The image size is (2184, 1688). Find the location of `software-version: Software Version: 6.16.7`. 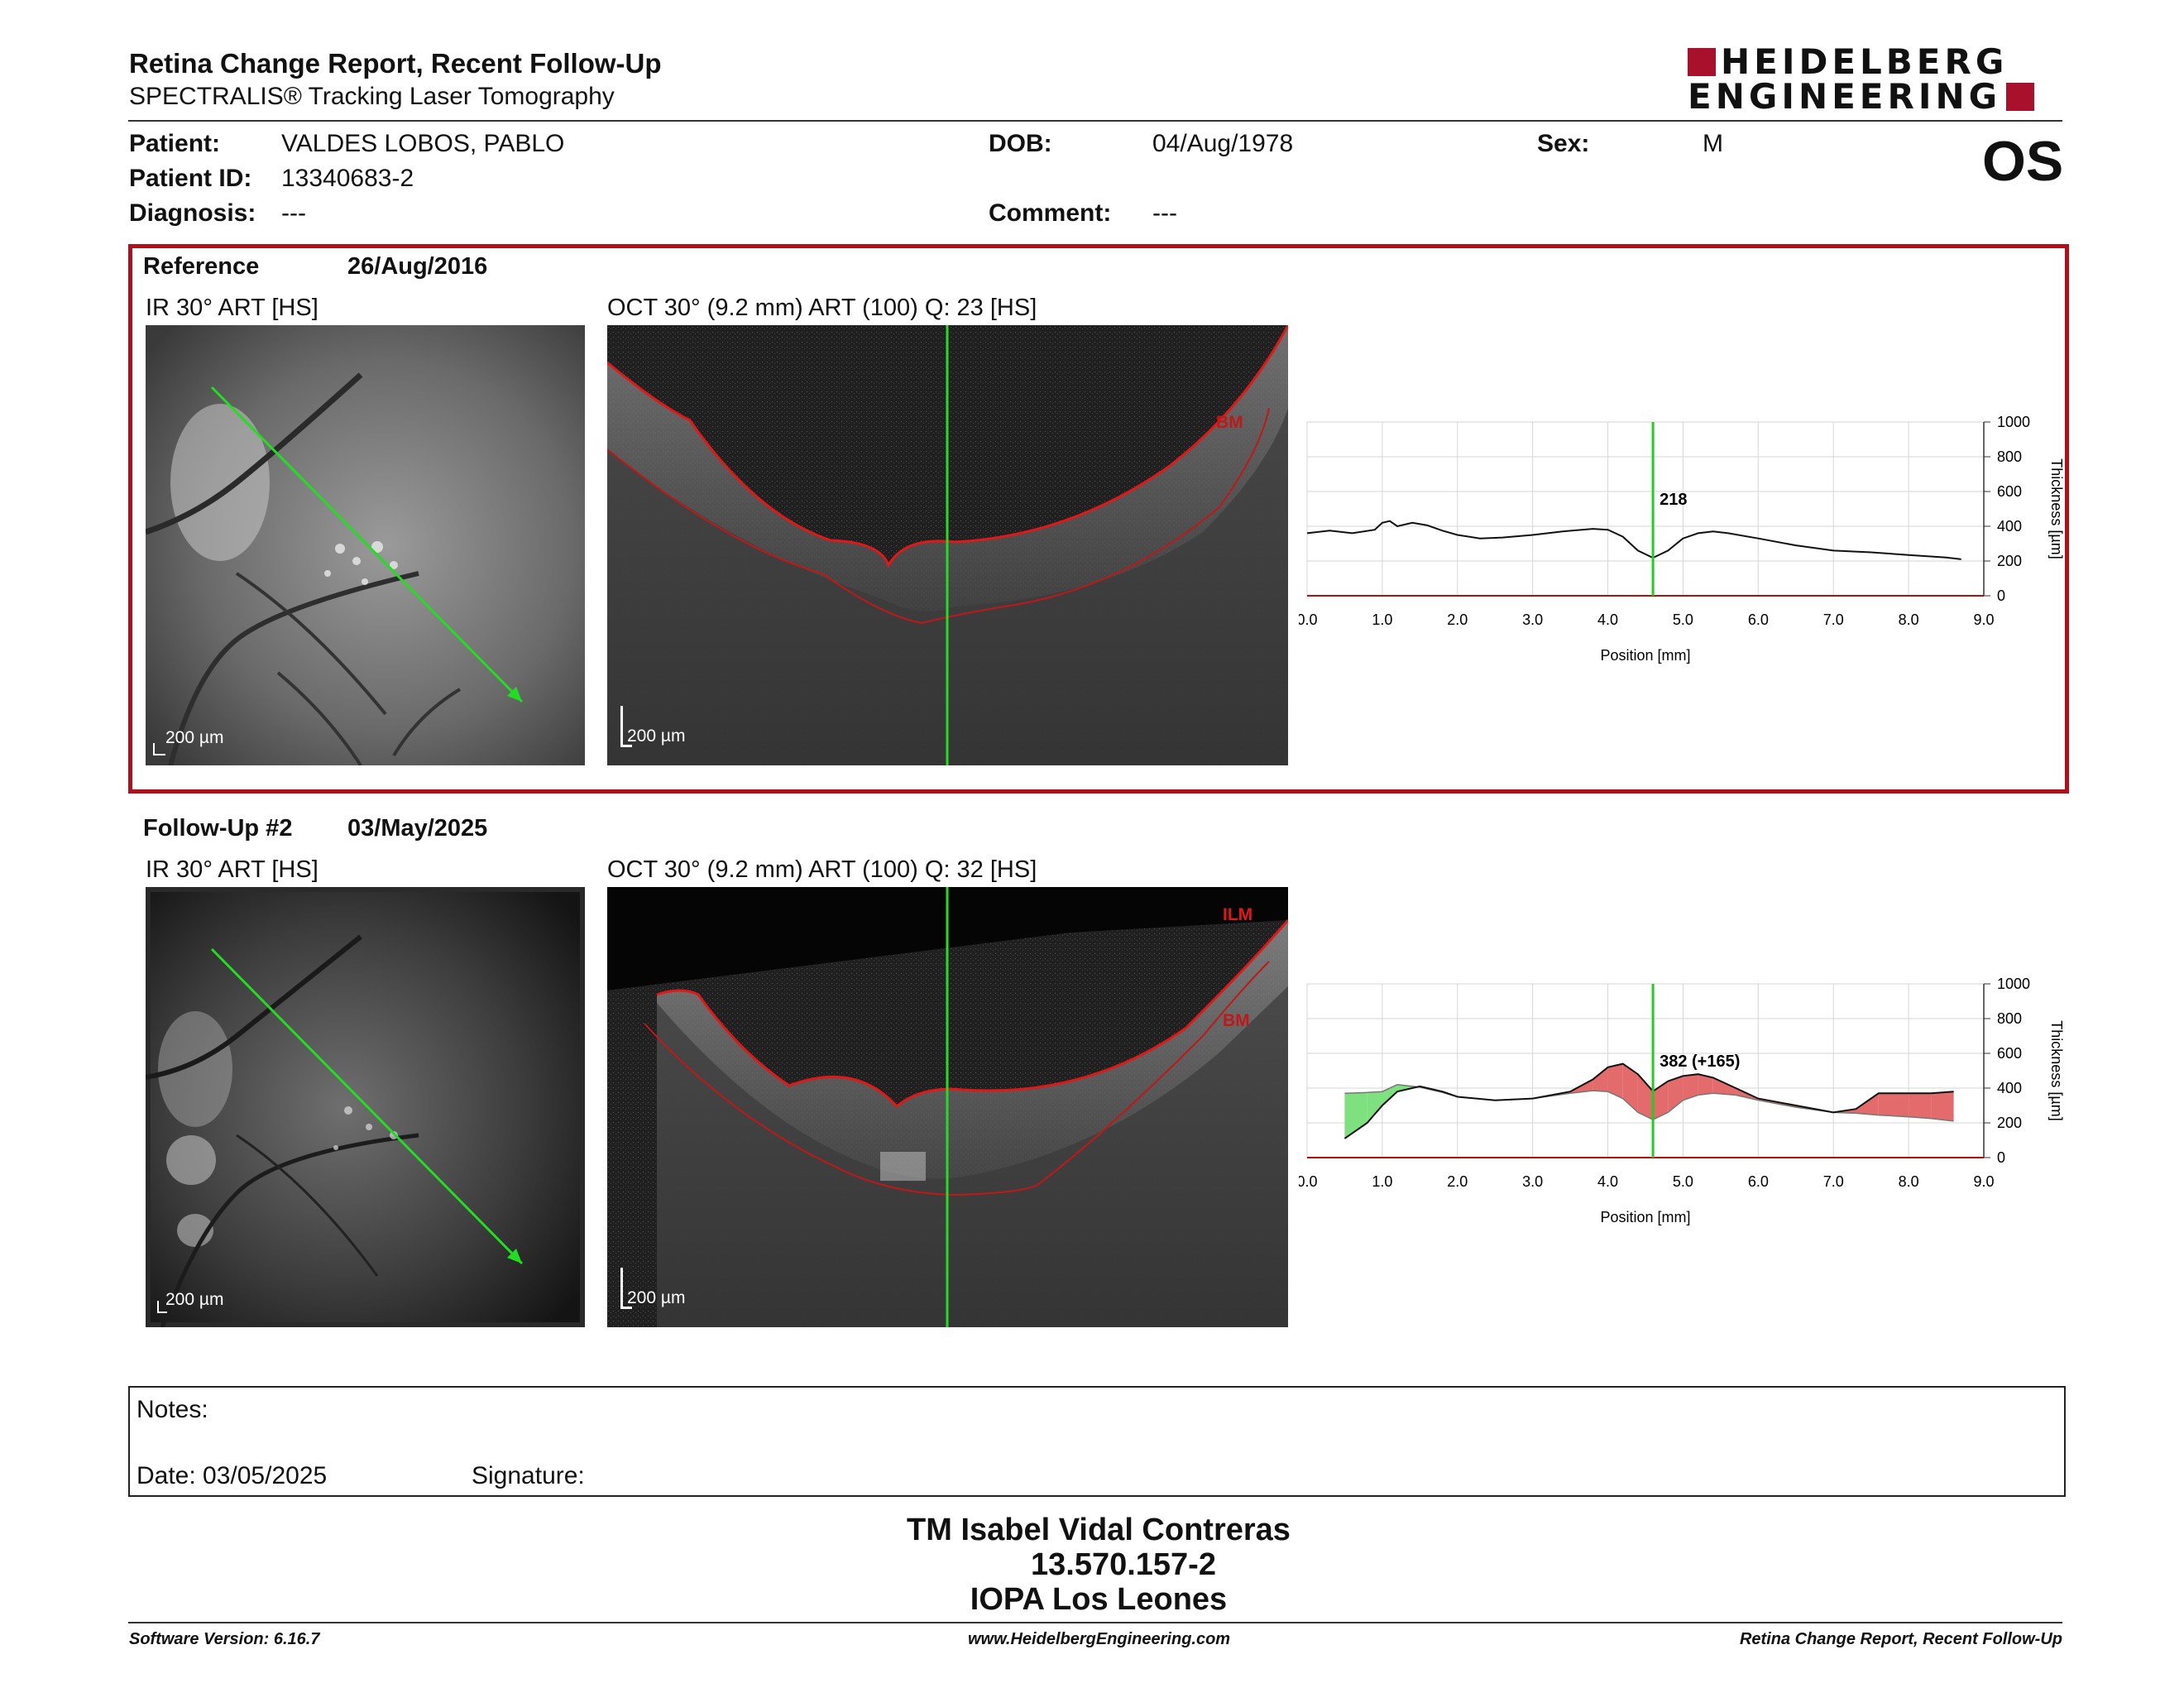

software-version: Software Version: 6.16.7 is located at coordinates (224, 1639).